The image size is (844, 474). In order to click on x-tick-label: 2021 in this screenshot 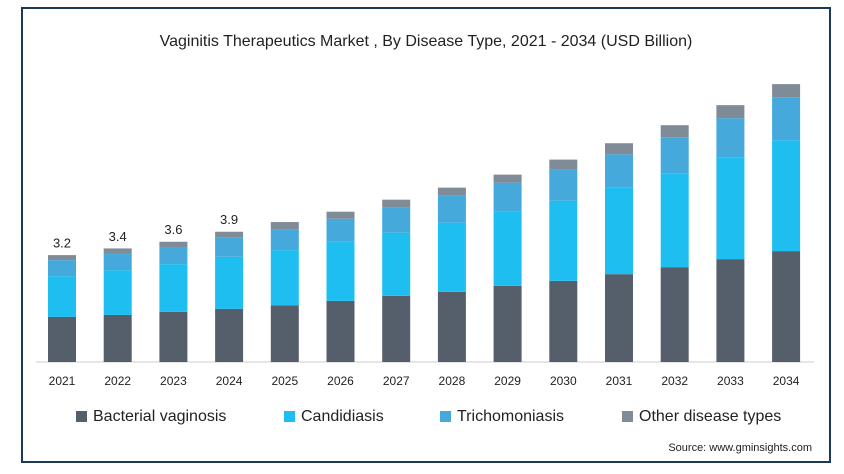, I will do `click(62, 381)`.